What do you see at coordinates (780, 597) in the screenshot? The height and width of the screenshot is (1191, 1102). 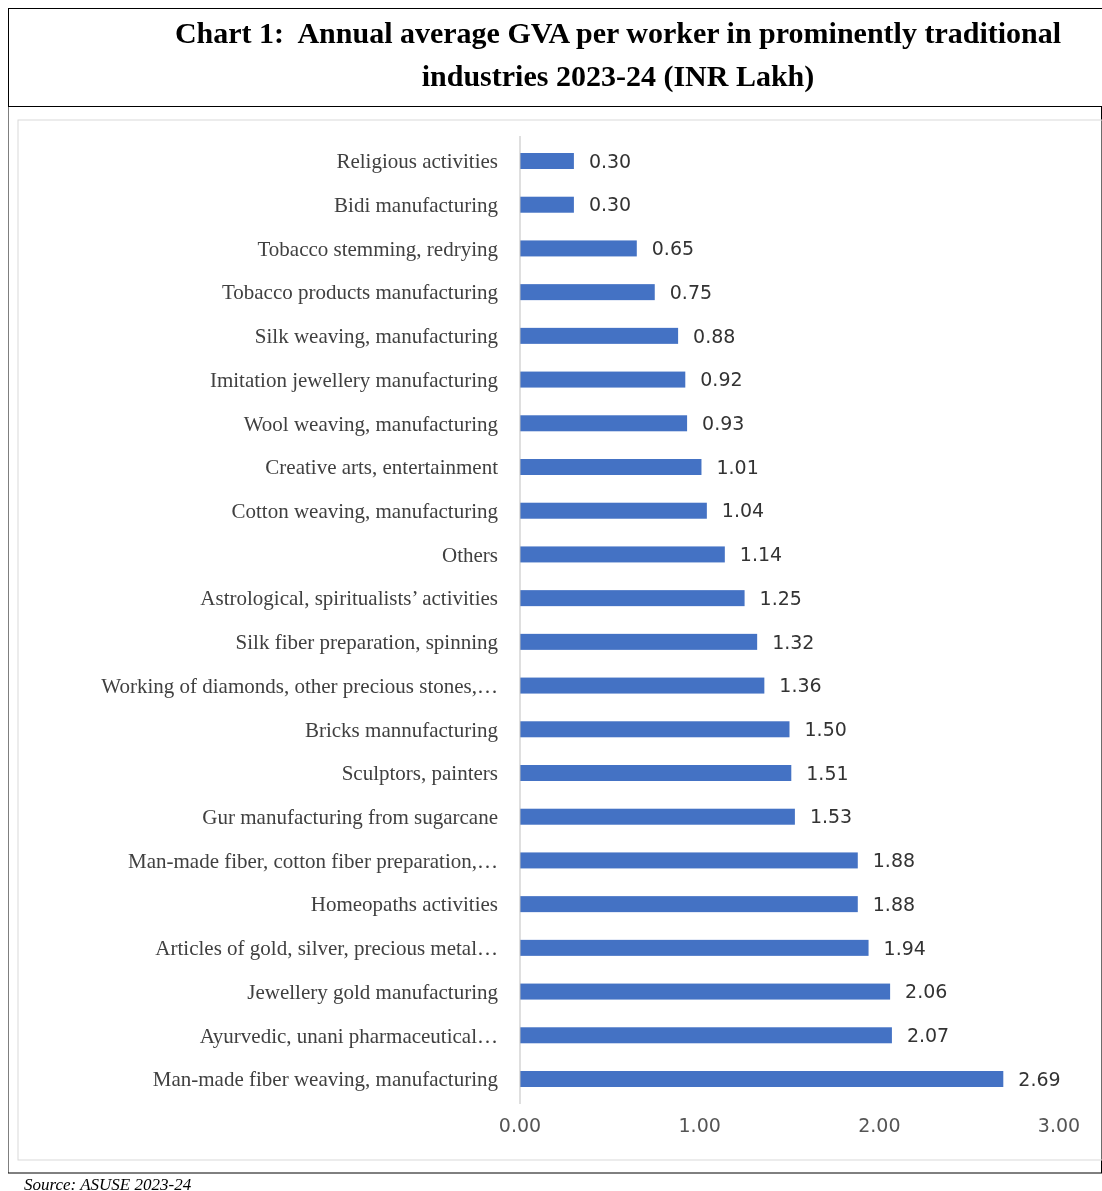 I see `data-label: 1.25` at bounding box center [780, 597].